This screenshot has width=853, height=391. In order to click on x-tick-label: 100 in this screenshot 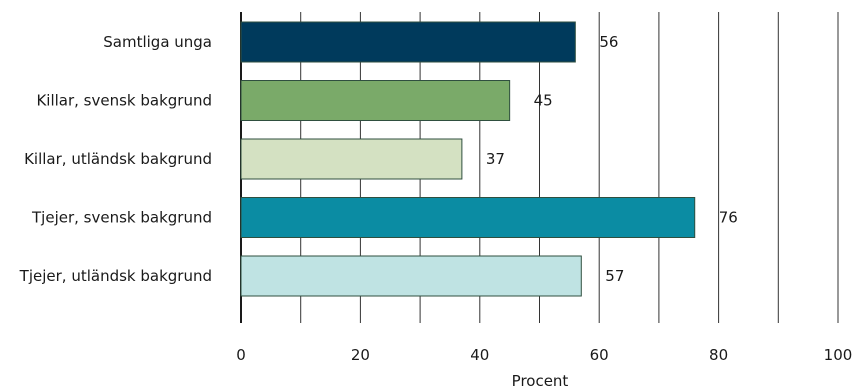, I will do `click(838, 355)`.